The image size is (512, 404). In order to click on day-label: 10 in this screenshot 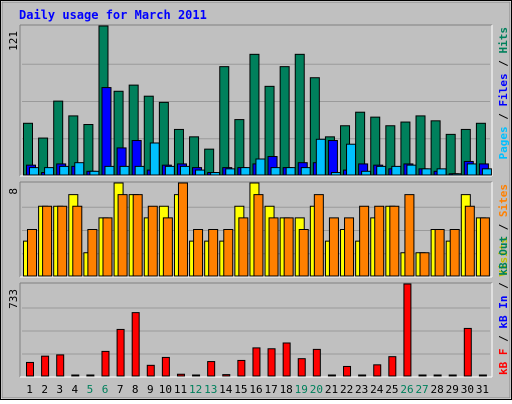, I will do `click(165, 389)`.